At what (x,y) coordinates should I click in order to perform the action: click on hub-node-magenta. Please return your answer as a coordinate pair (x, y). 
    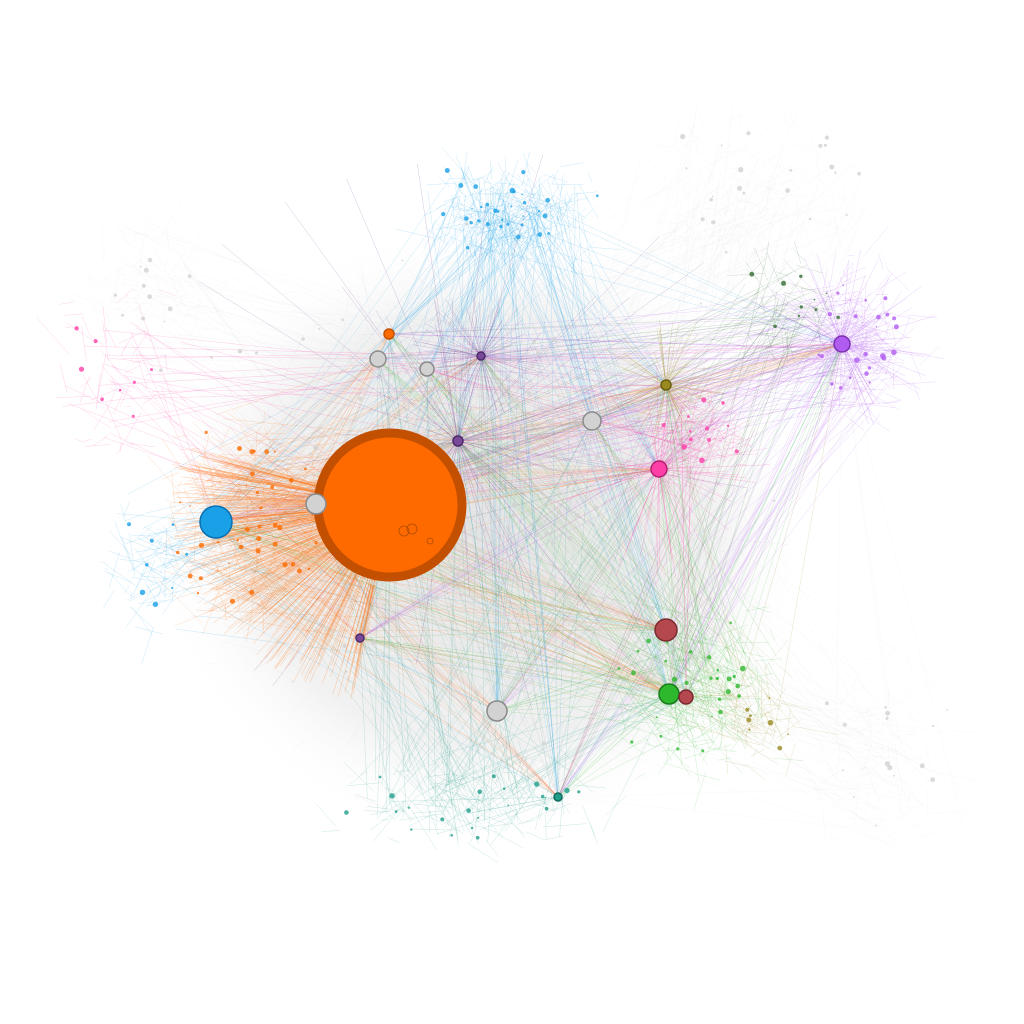
    Looking at the image, I should click on (659, 469).